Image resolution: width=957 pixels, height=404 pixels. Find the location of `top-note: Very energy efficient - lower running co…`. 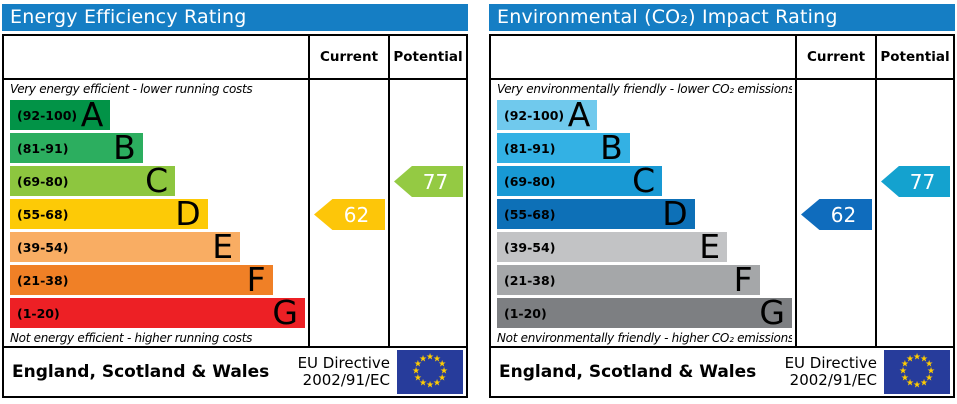

top-note: Very energy efficient - lower running co… is located at coordinates (131, 89).